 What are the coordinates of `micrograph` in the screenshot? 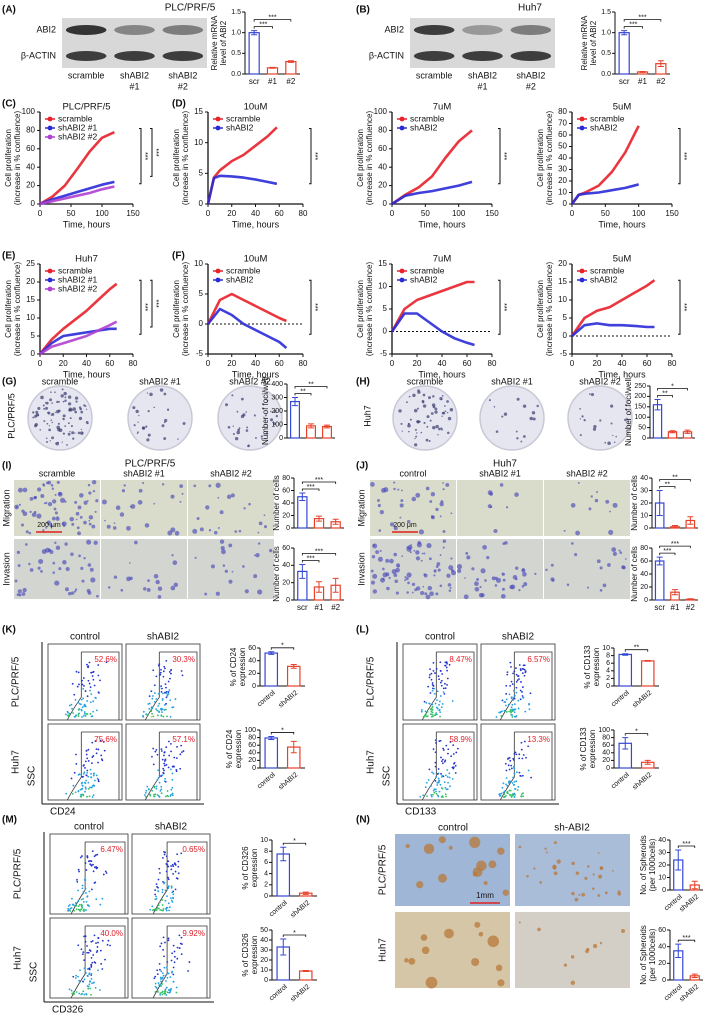 It's located at (500, 569).